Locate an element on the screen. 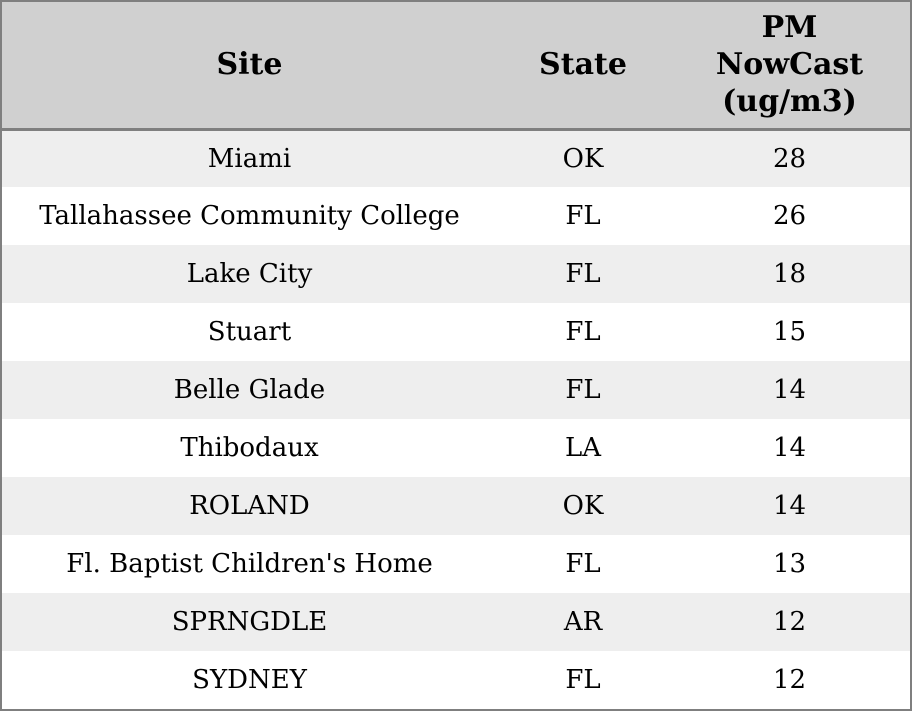 The width and height of the screenshot is (912, 711). cell-state: AR is located at coordinates (583, 622).